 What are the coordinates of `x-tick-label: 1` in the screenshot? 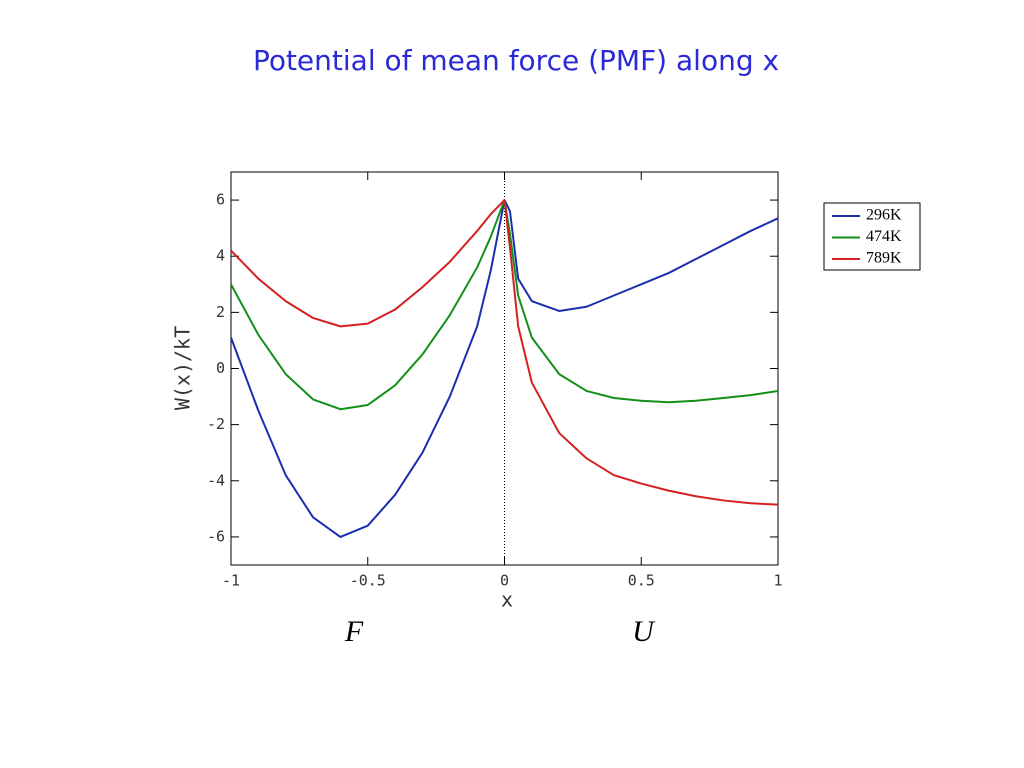 It's located at (777, 581).